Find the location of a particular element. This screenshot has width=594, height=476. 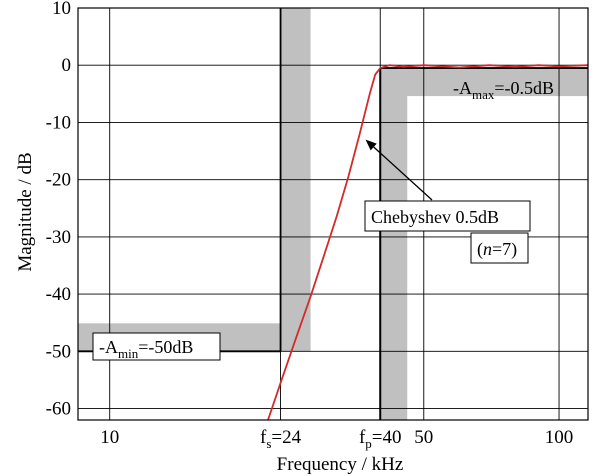

y-tick-label: -10 is located at coordinates (58, 122).